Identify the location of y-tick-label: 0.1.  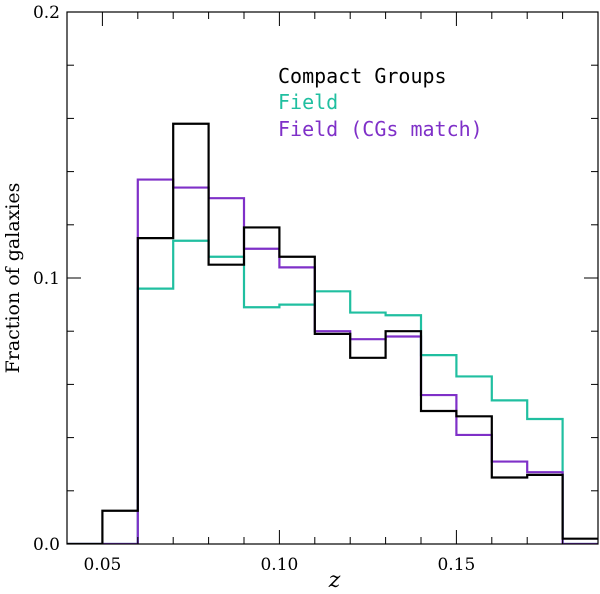
(46, 279).